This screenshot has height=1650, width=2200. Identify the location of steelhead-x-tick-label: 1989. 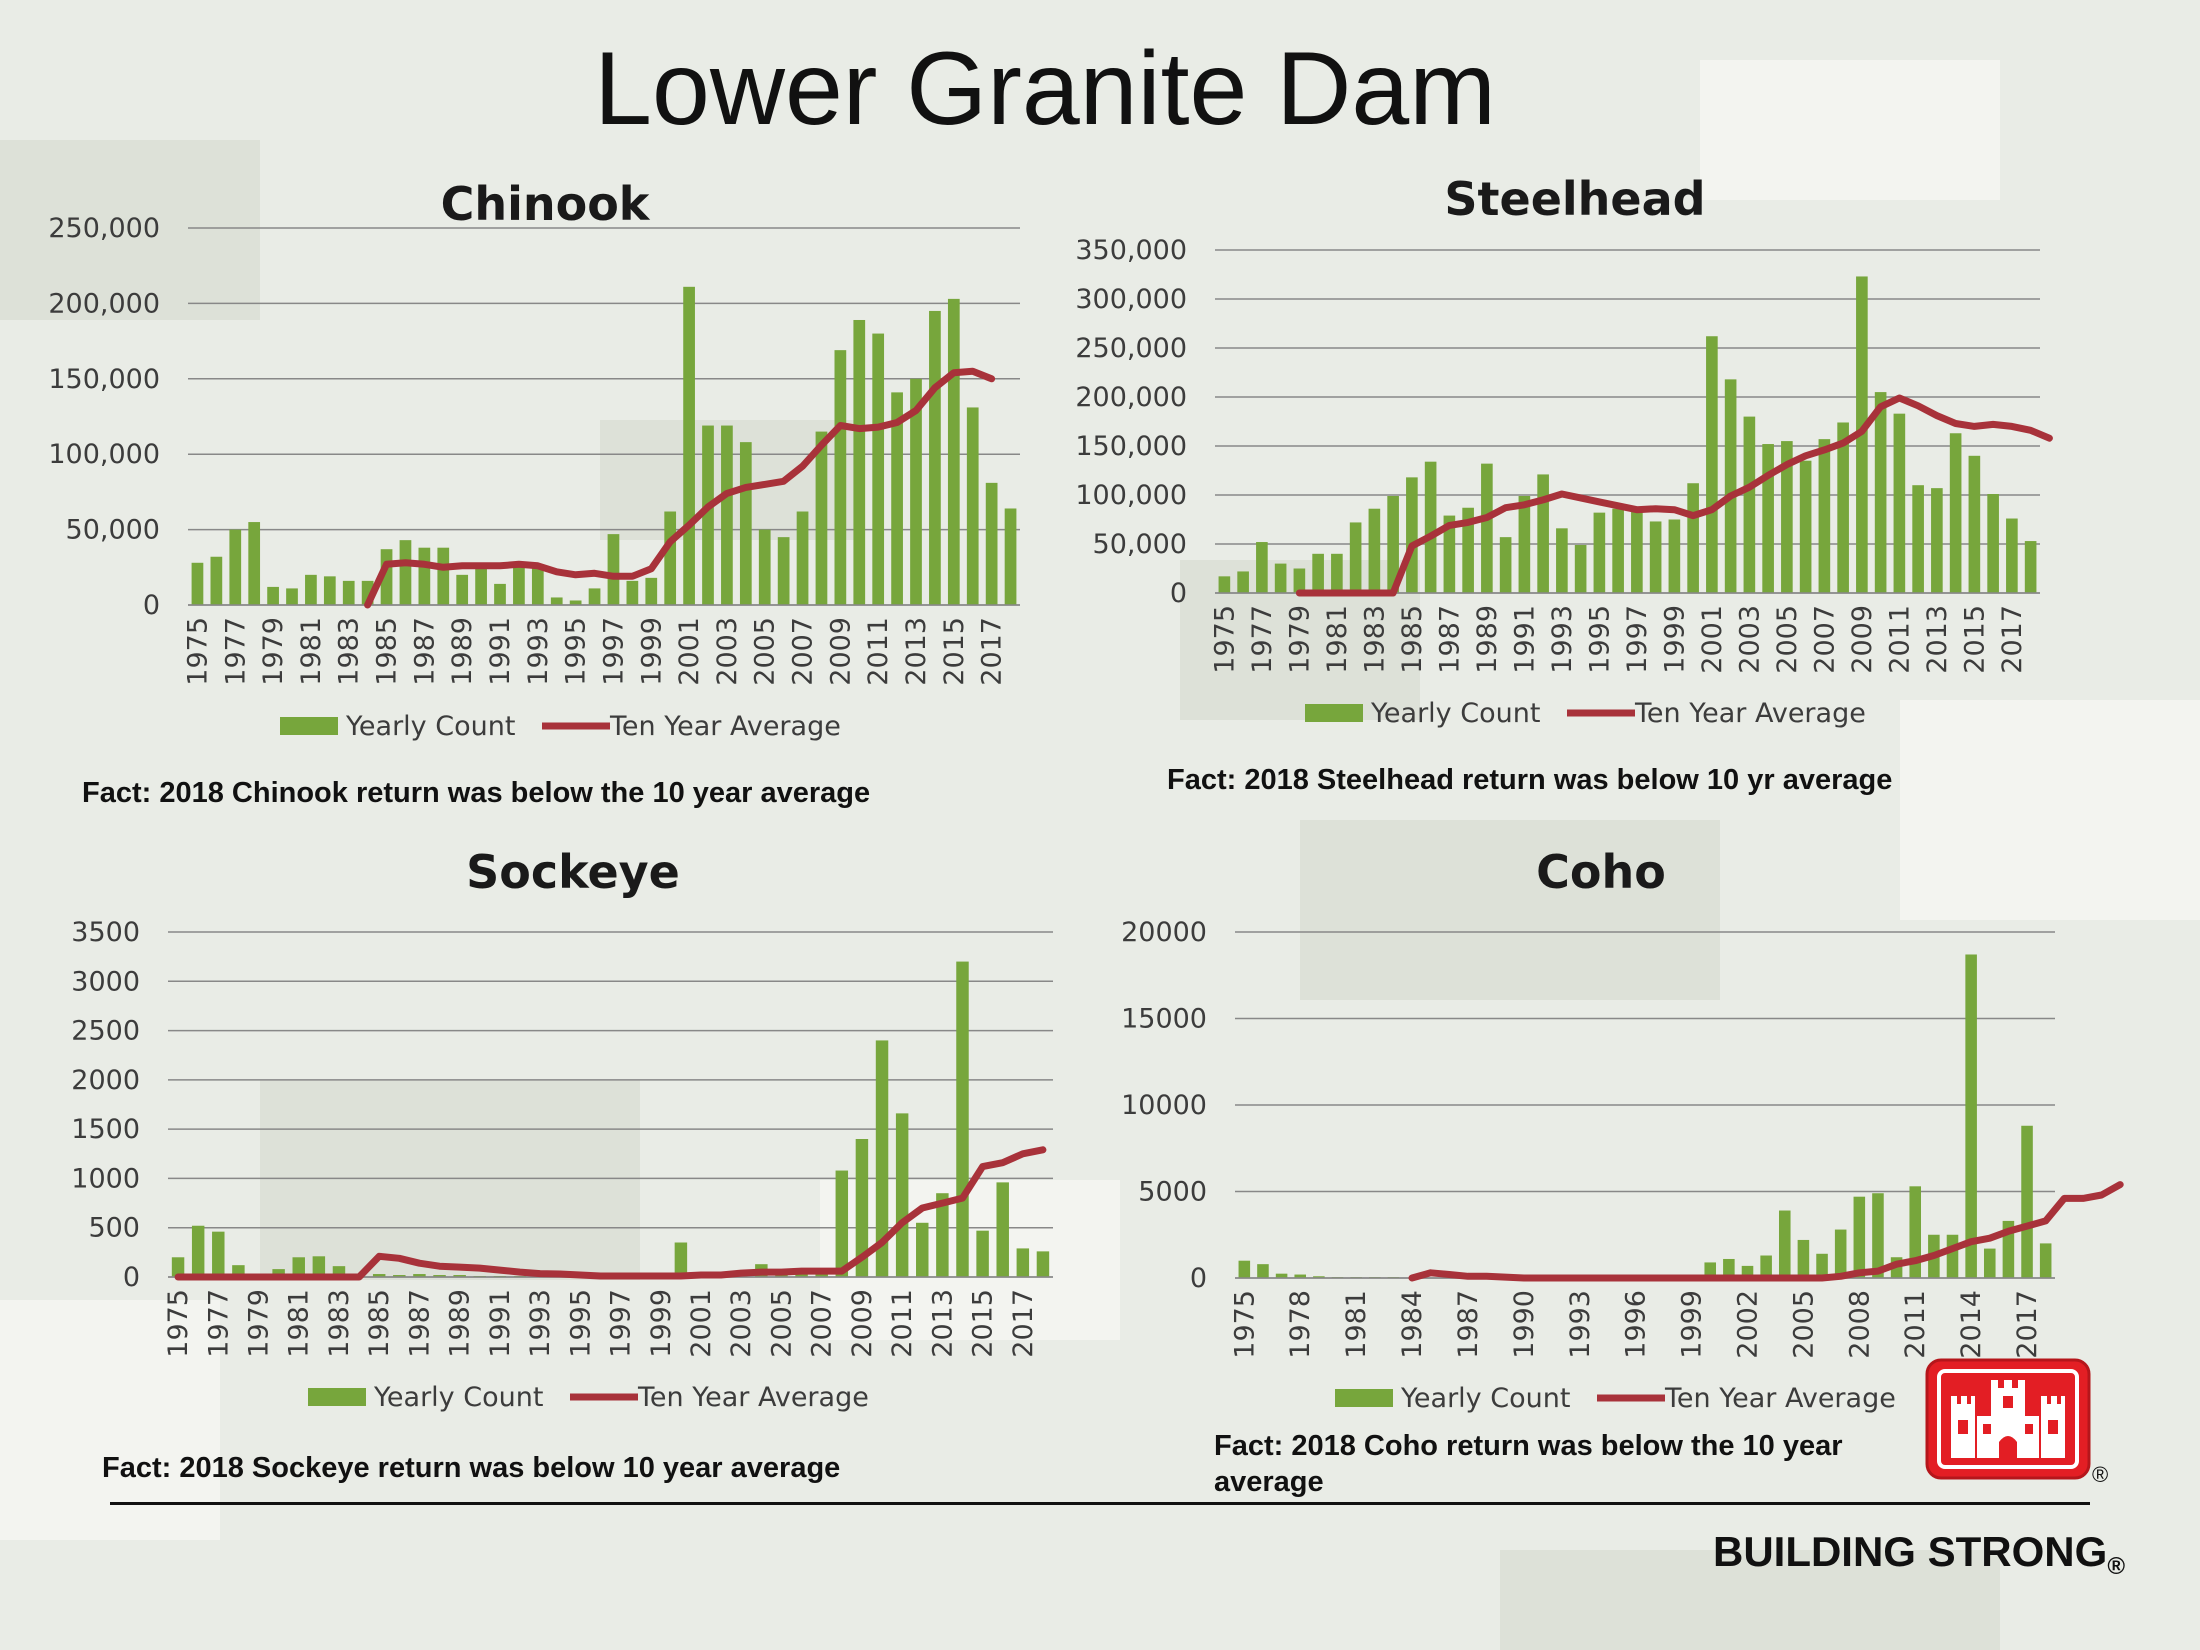
(1487, 639).